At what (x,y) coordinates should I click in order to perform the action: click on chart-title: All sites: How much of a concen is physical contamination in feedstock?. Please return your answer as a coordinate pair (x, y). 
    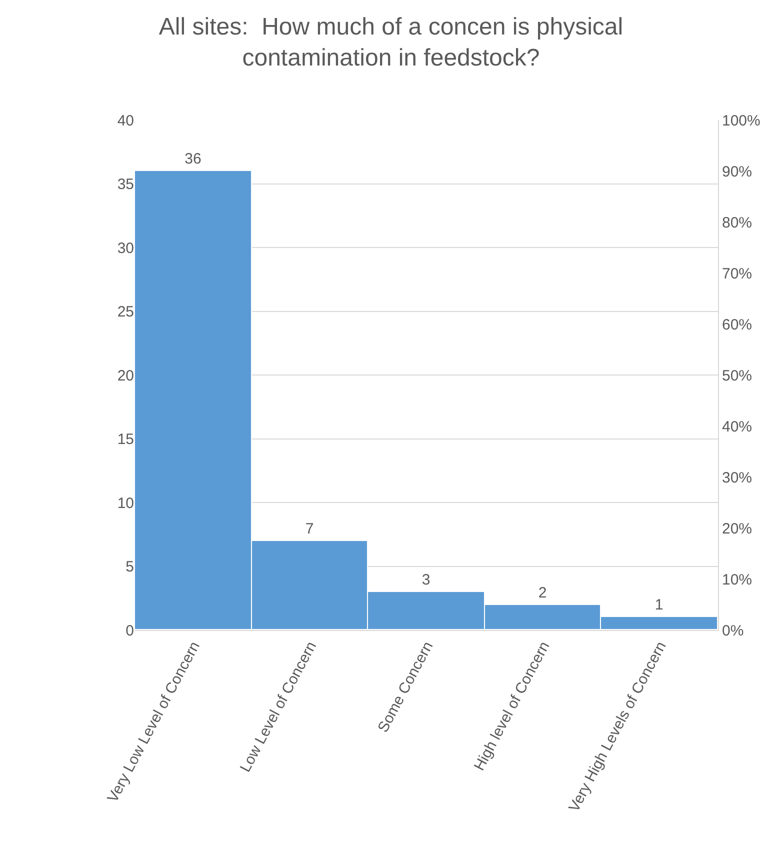
    Looking at the image, I should click on (391, 42).